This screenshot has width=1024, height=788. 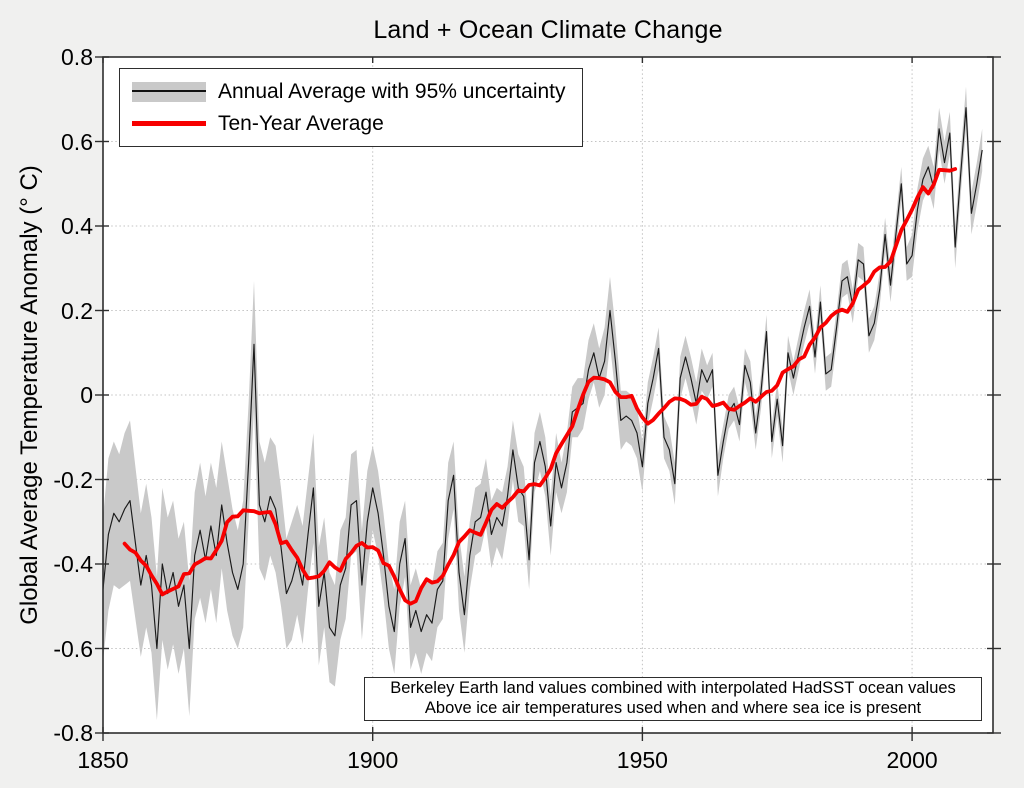 I want to click on uncertainty-band-swatch-icon, so click(x=169, y=91).